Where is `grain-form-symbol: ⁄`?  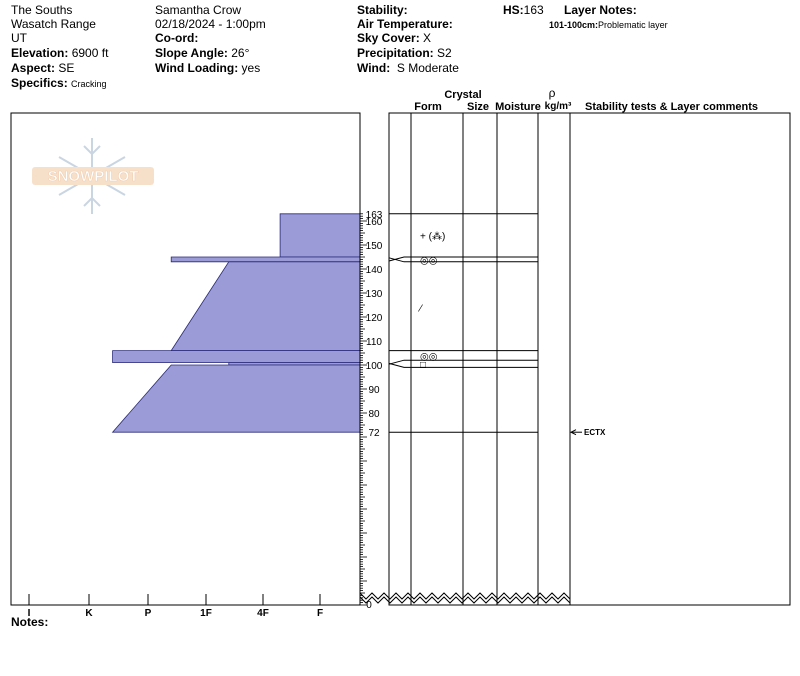 grain-form-symbol: ⁄ is located at coordinates (420, 308).